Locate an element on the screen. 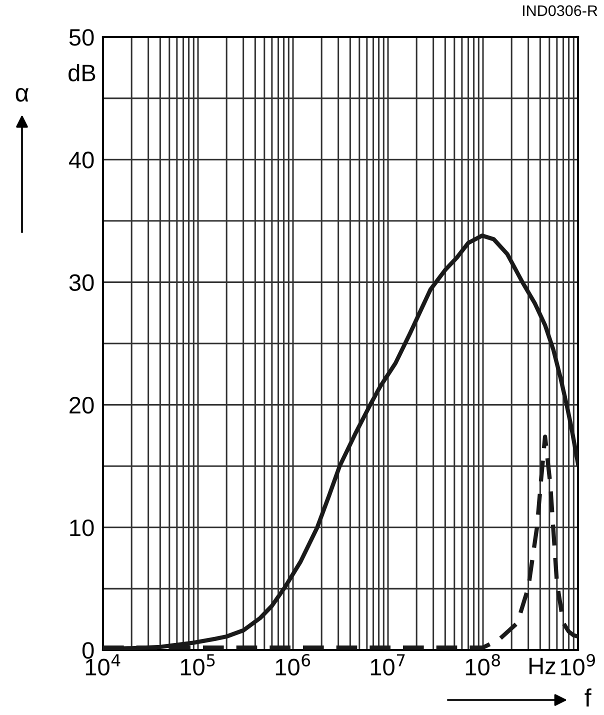  y-tick-label: 50 is located at coordinates (81, 37).